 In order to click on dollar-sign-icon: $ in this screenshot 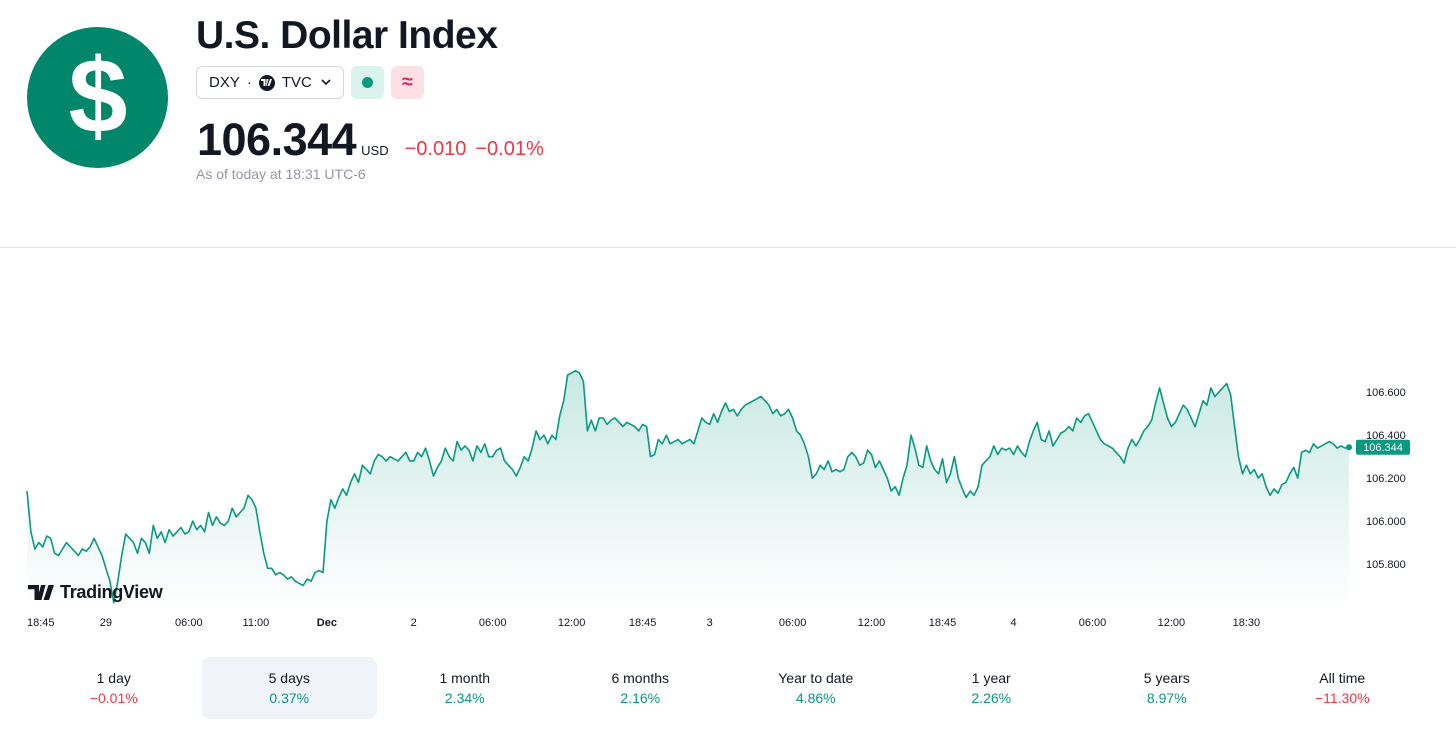, I will do `click(97, 97)`.